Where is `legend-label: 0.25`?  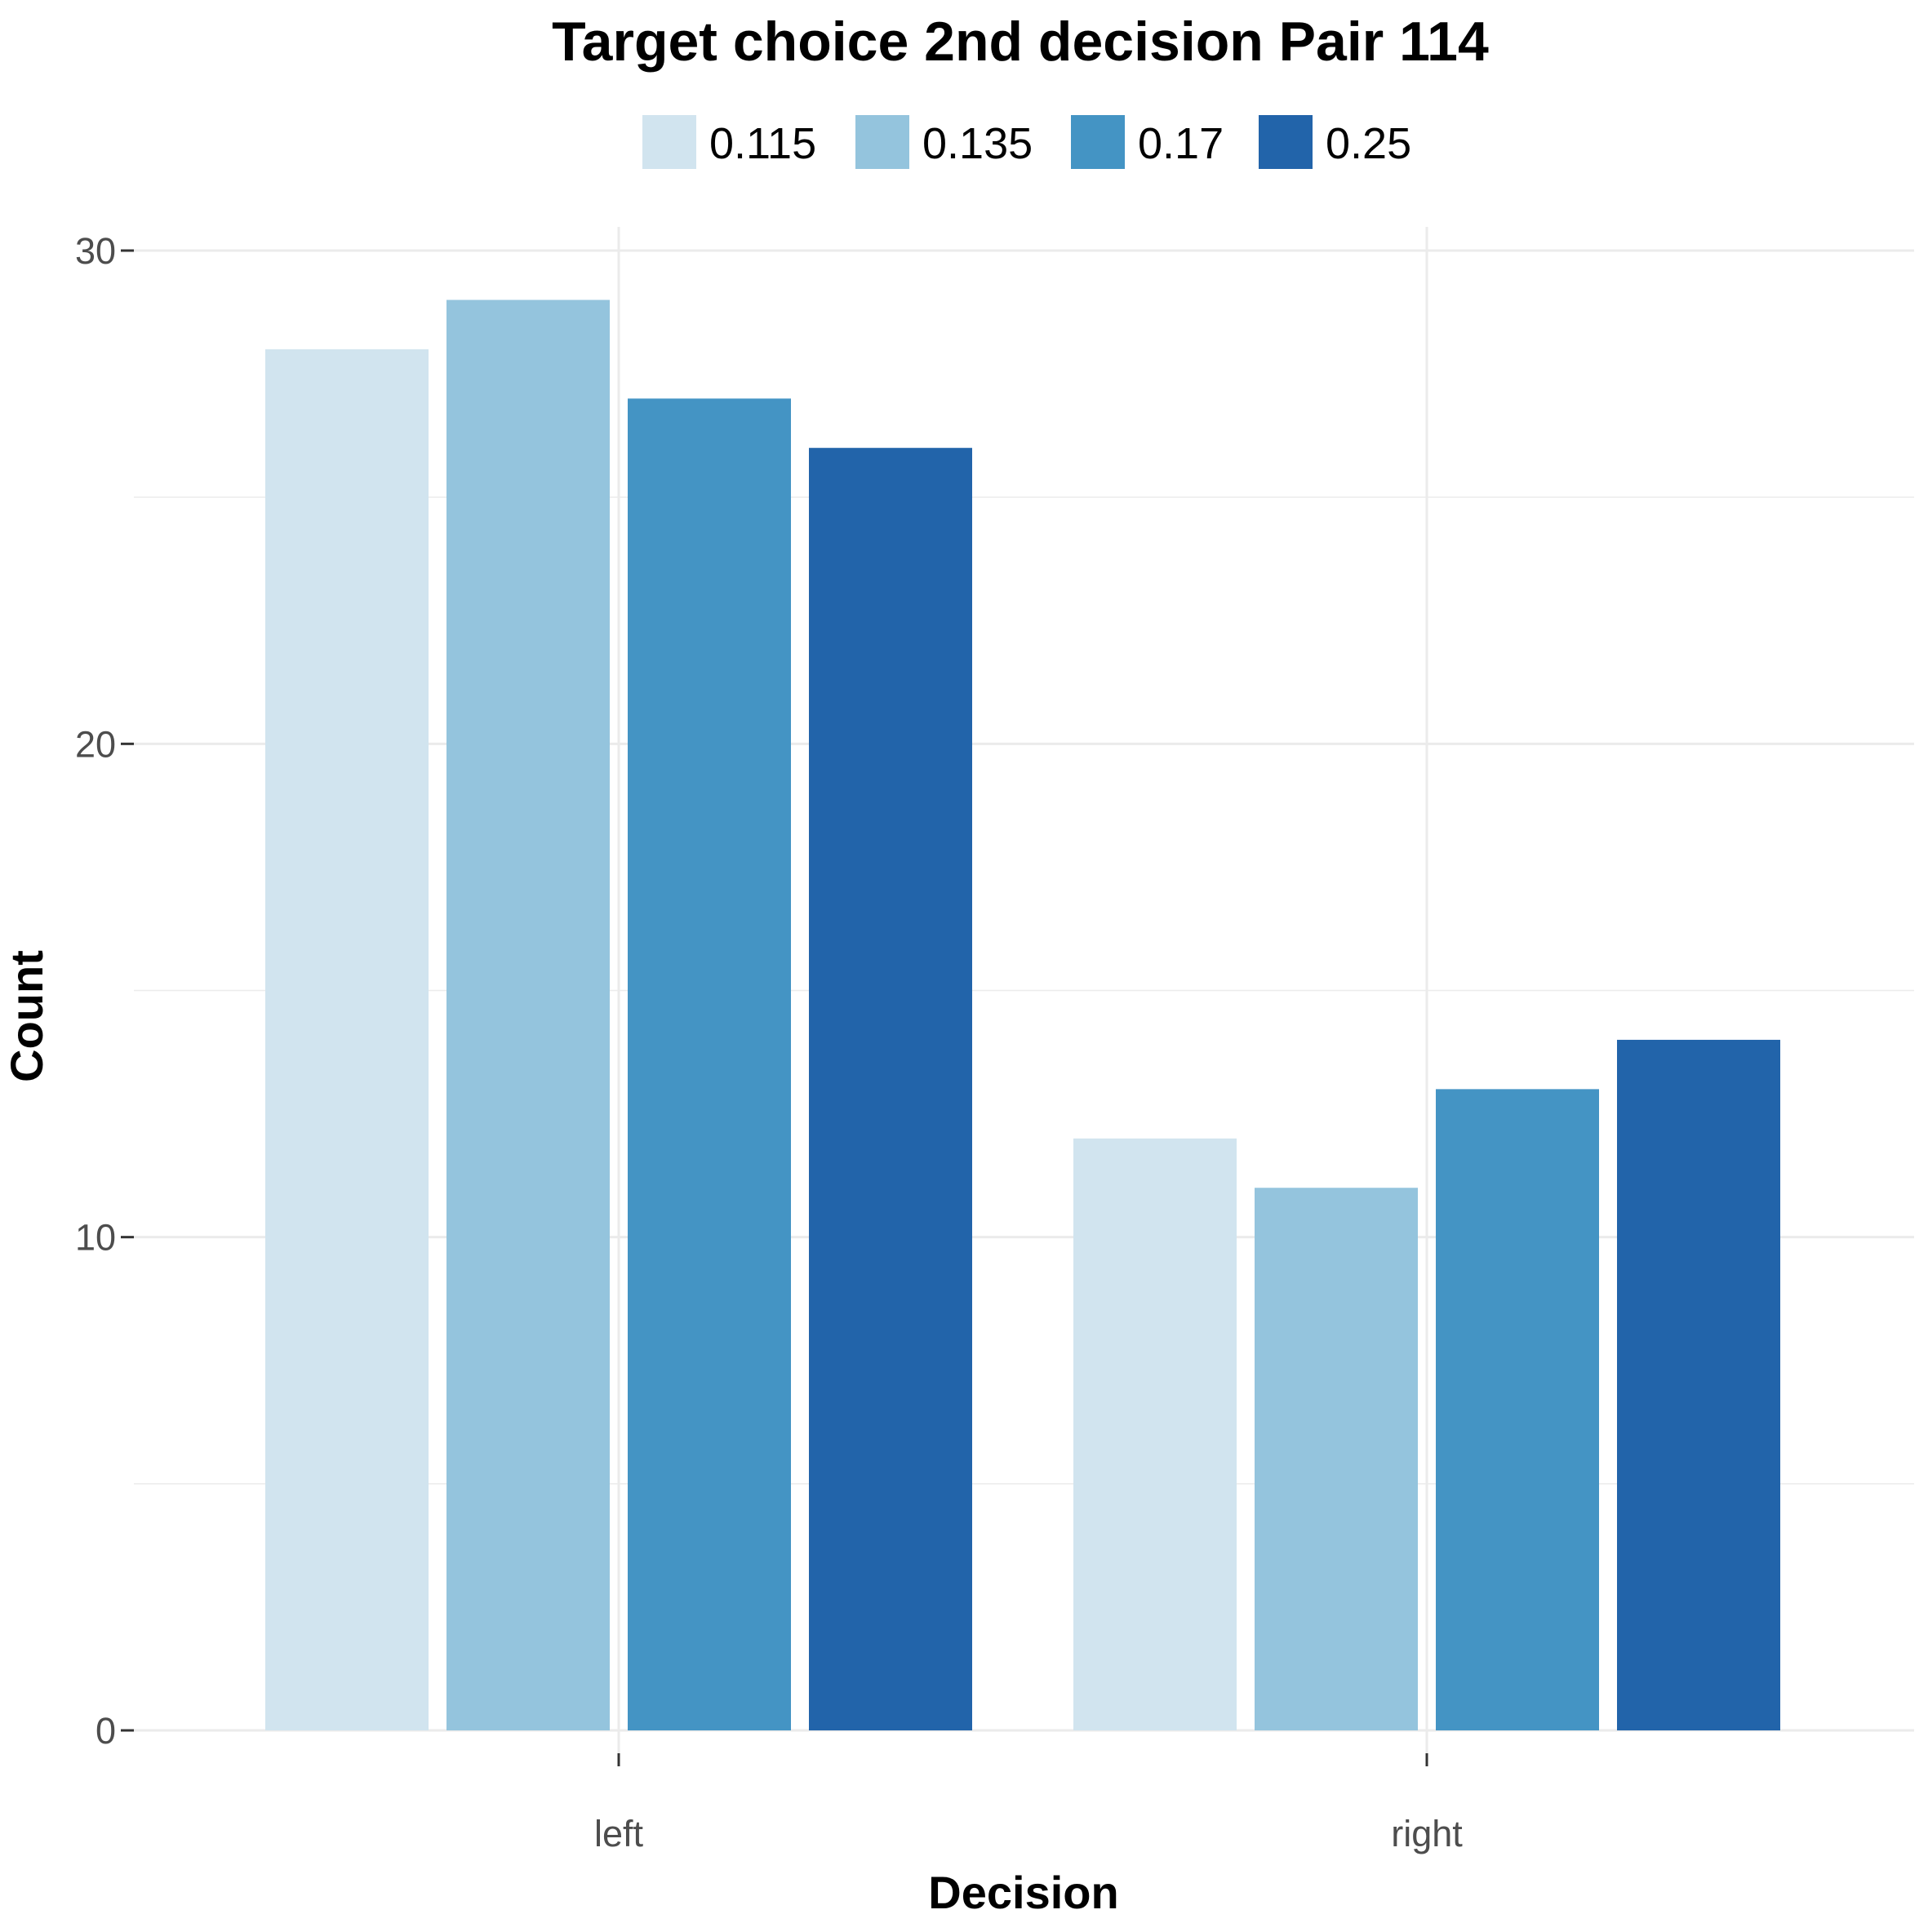 legend-label: 0.25 is located at coordinates (1368, 143).